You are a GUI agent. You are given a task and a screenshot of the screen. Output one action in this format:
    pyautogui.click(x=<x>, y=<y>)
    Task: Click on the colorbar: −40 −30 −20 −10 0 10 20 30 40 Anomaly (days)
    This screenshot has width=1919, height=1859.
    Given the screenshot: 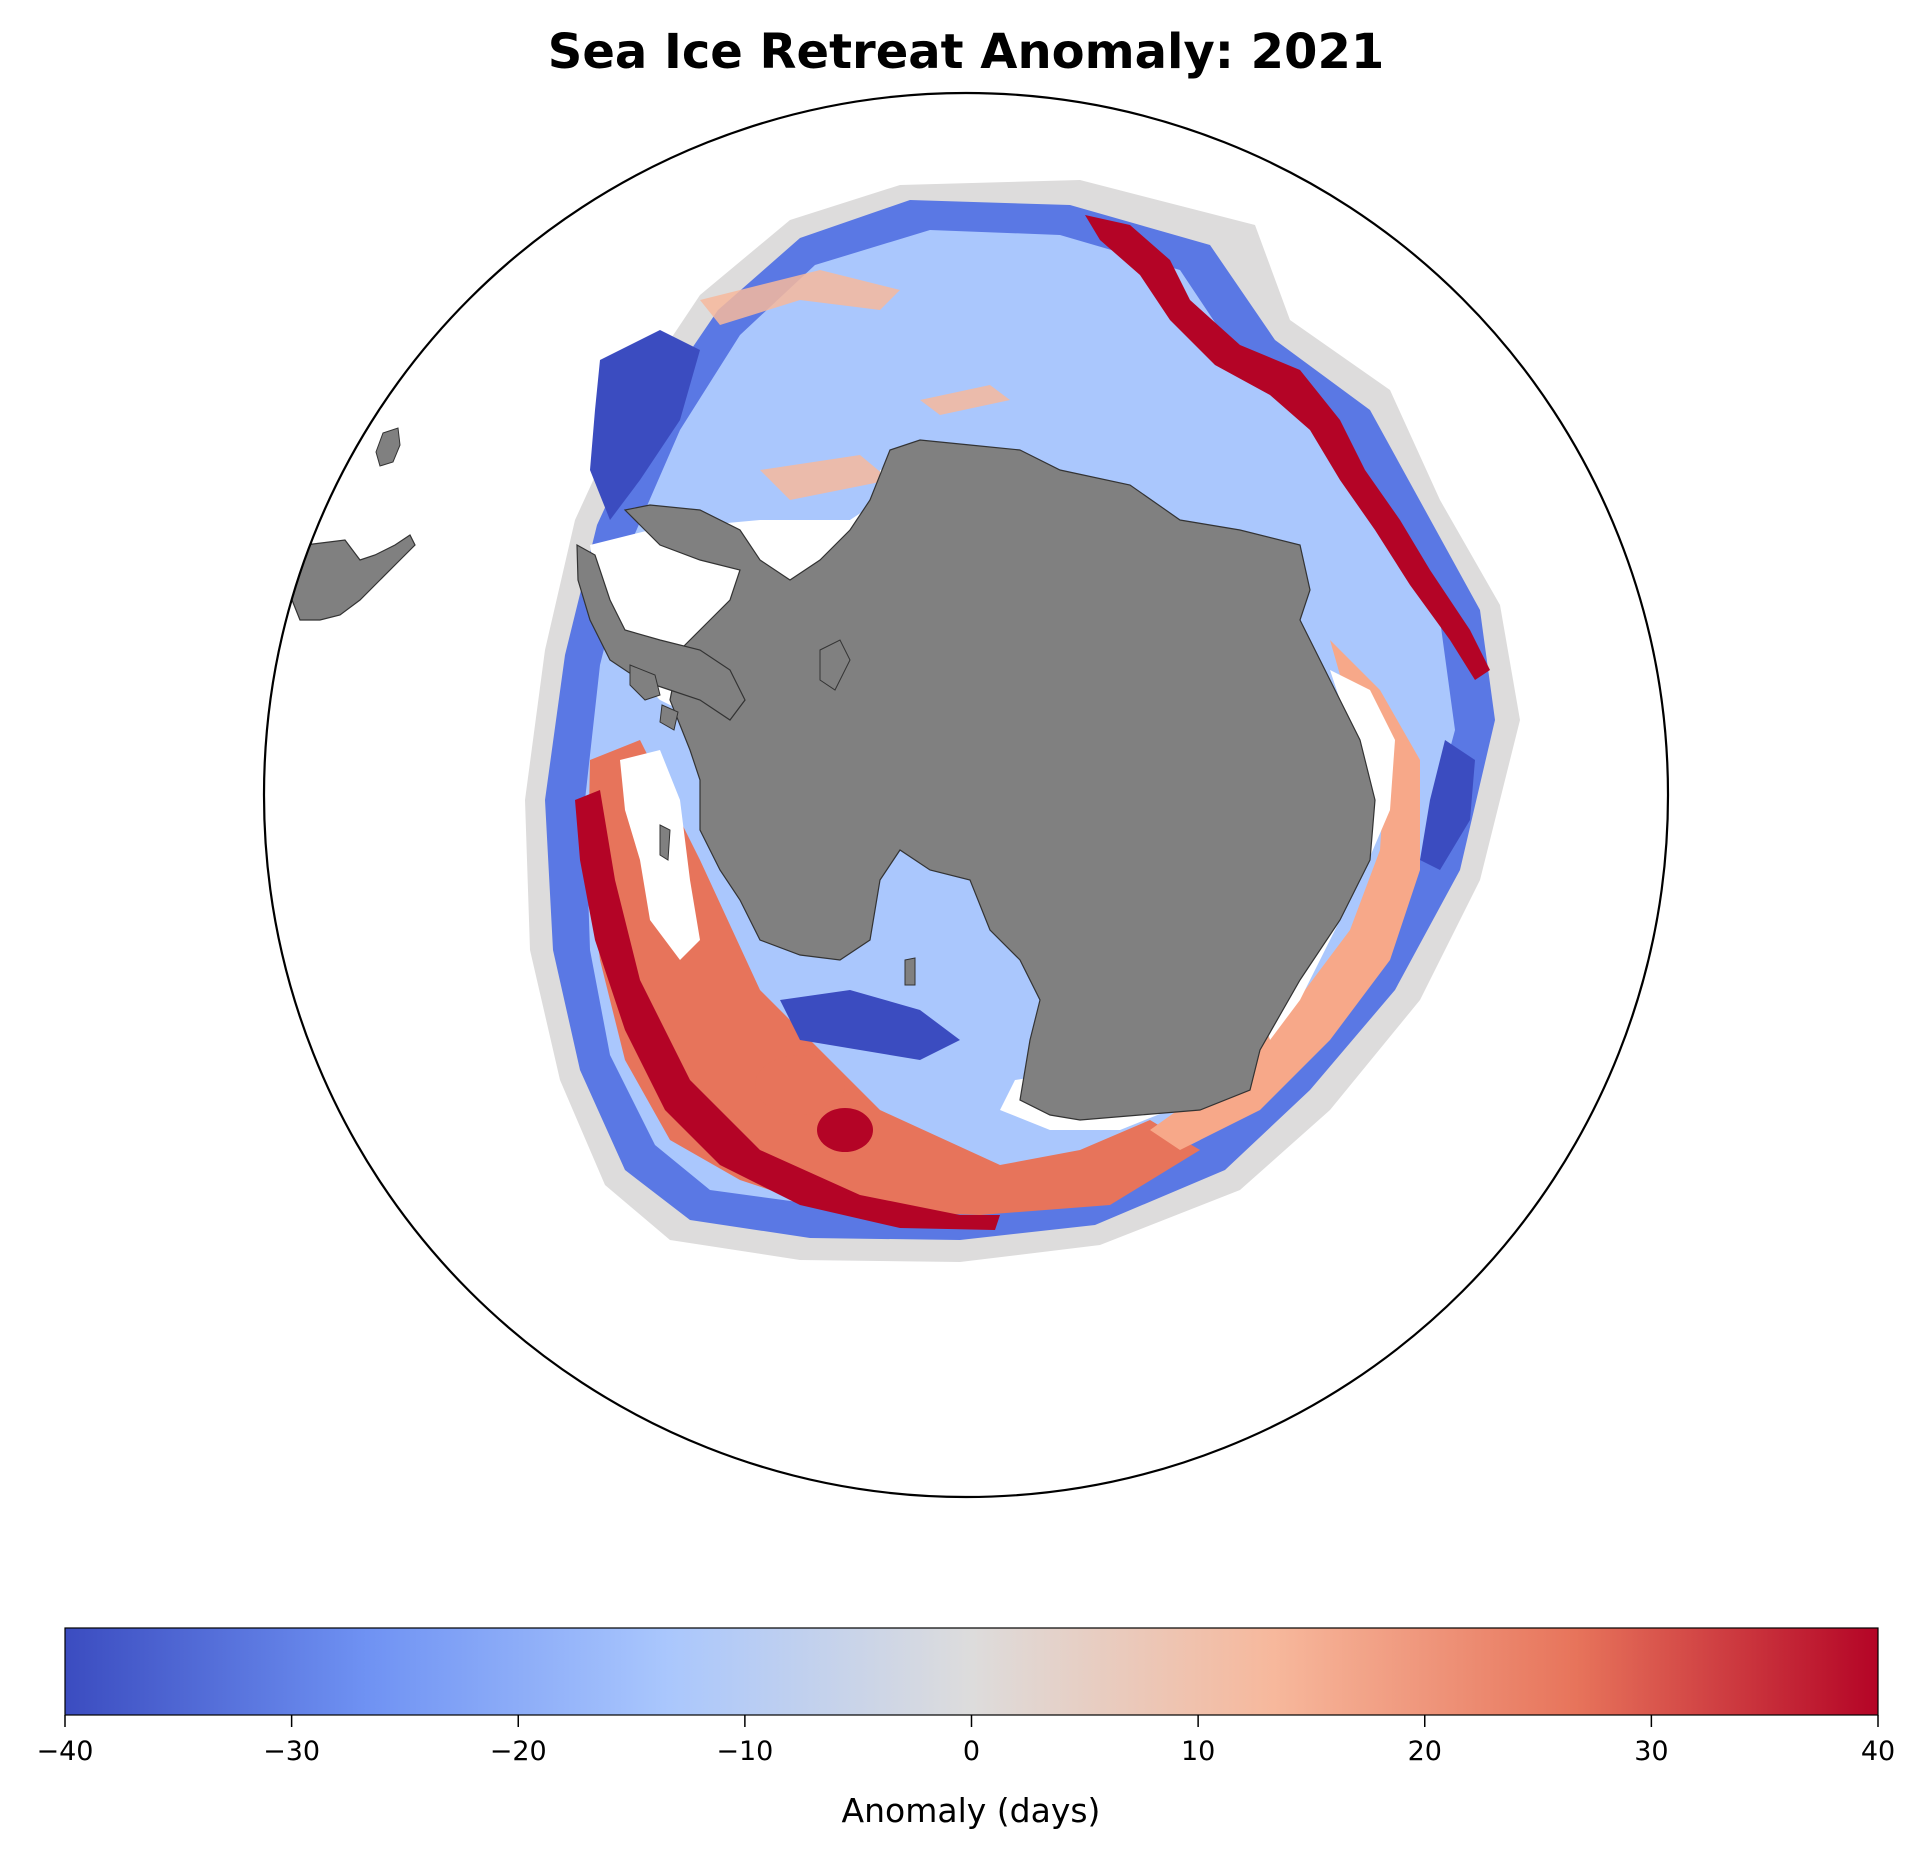 What is the action you would take?
    pyautogui.click(x=966, y=1728)
    